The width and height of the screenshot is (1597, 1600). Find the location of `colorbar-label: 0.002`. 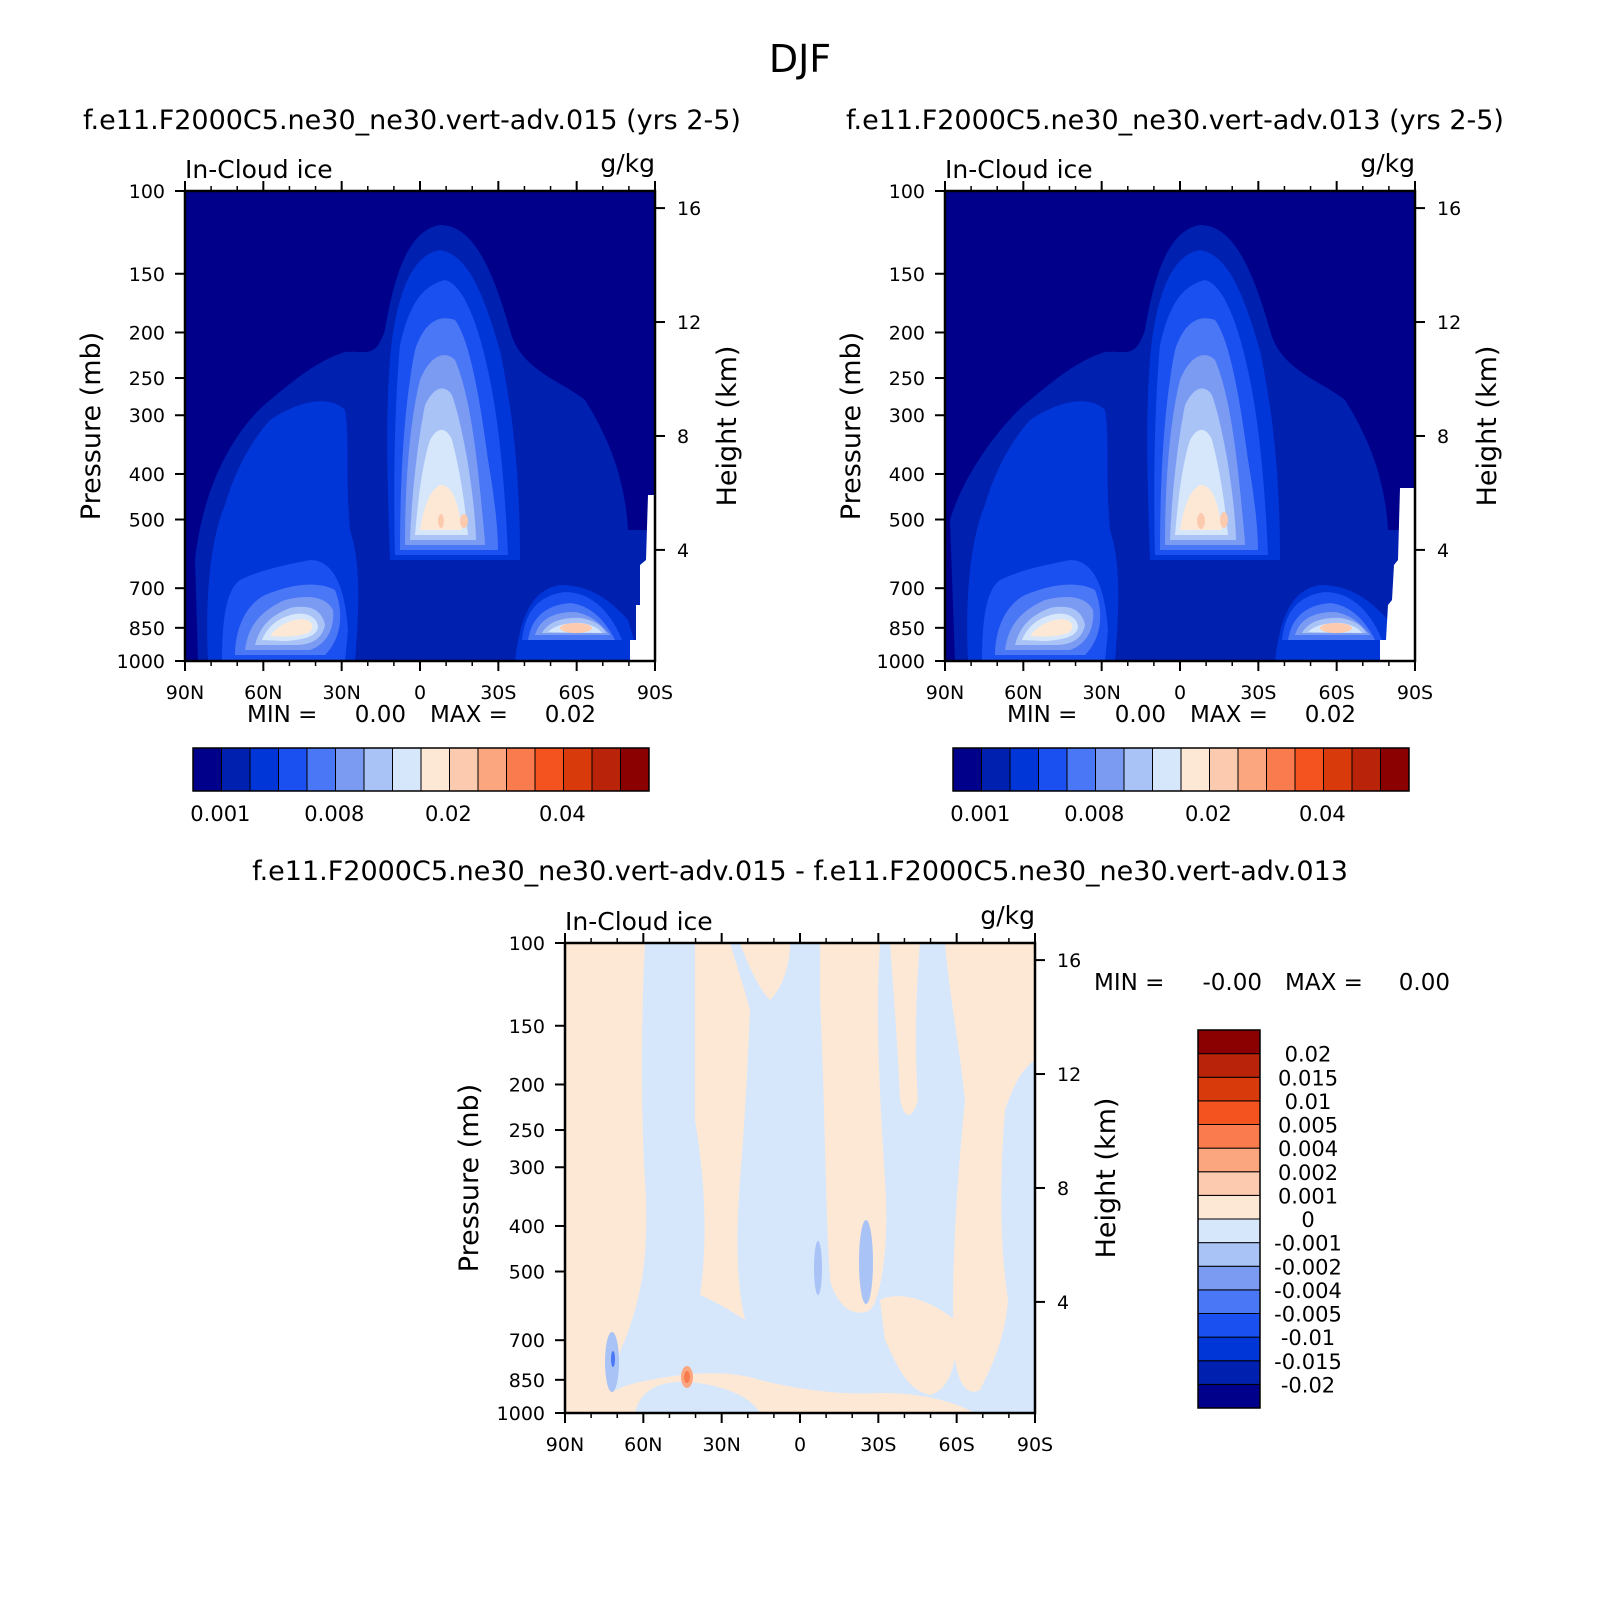

colorbar-label: 0.002 is located at coordinates (1308, 1173).